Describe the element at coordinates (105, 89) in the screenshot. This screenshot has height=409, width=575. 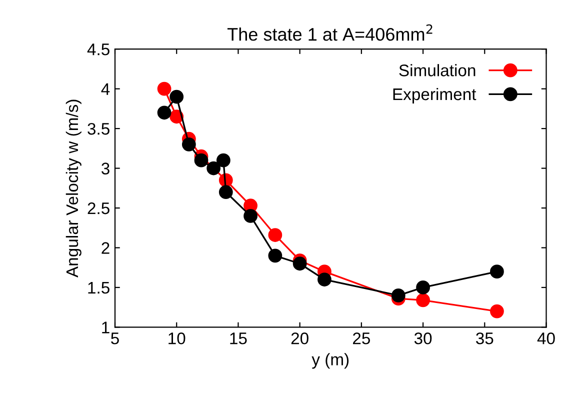
I see `y-tick-label: 4` at that location.